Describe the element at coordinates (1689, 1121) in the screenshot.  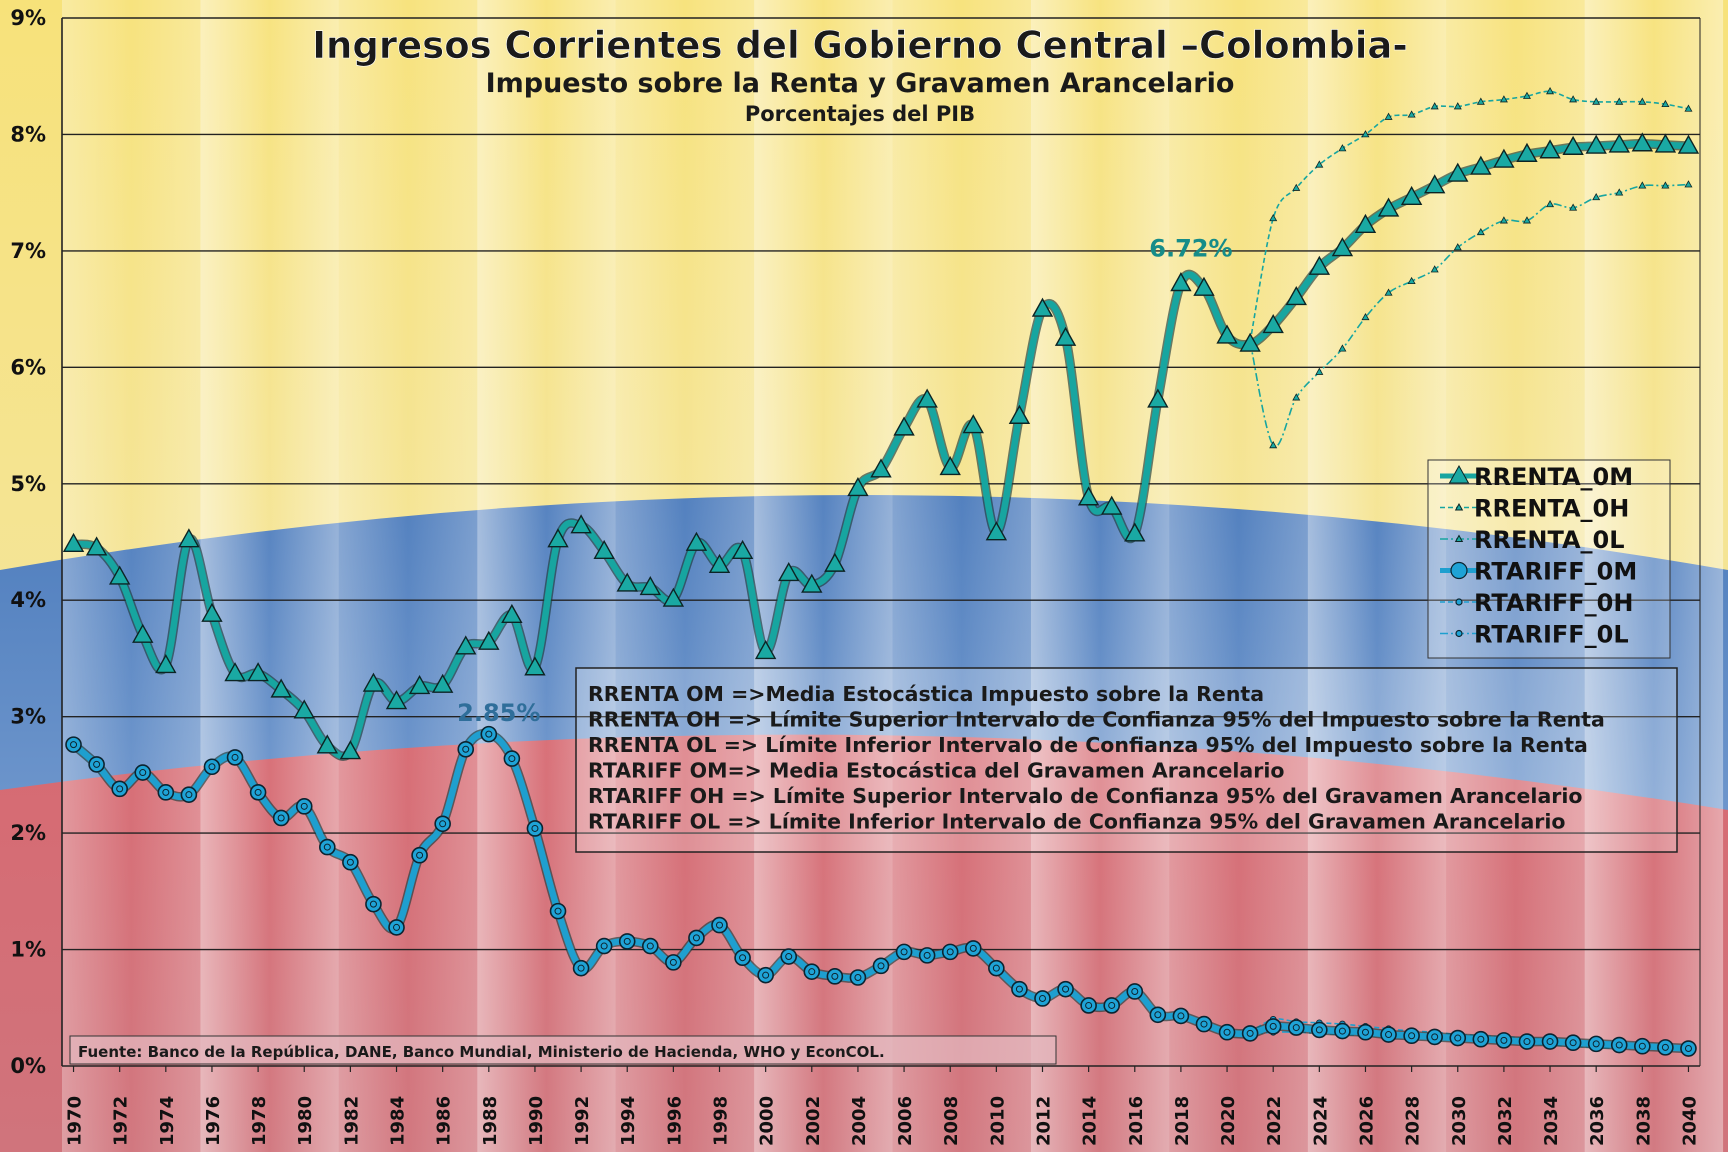
I see `x-tick-label: 2040` at that location.